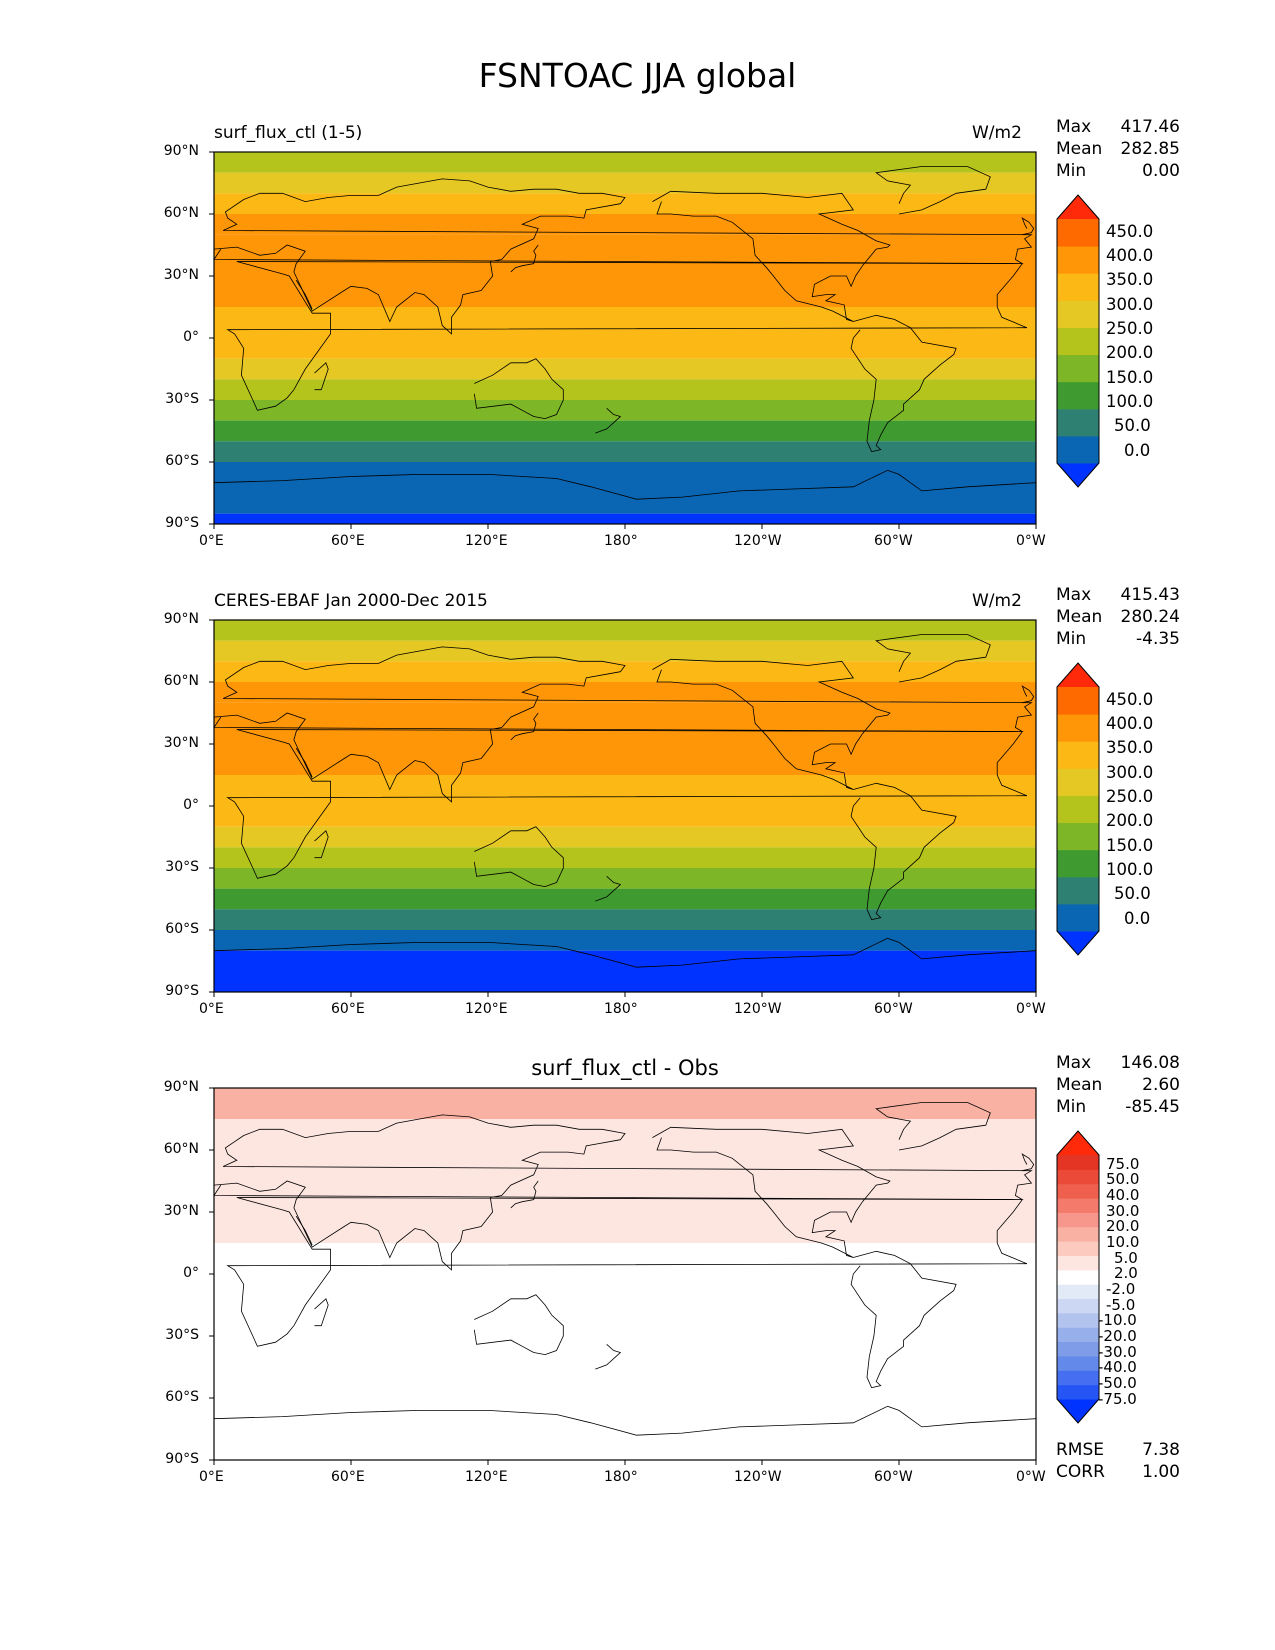 Image resolution: width=1275 pixels, height=1650 pixels. I want to click on cb2-label: 150.0, so click(1130, 845).